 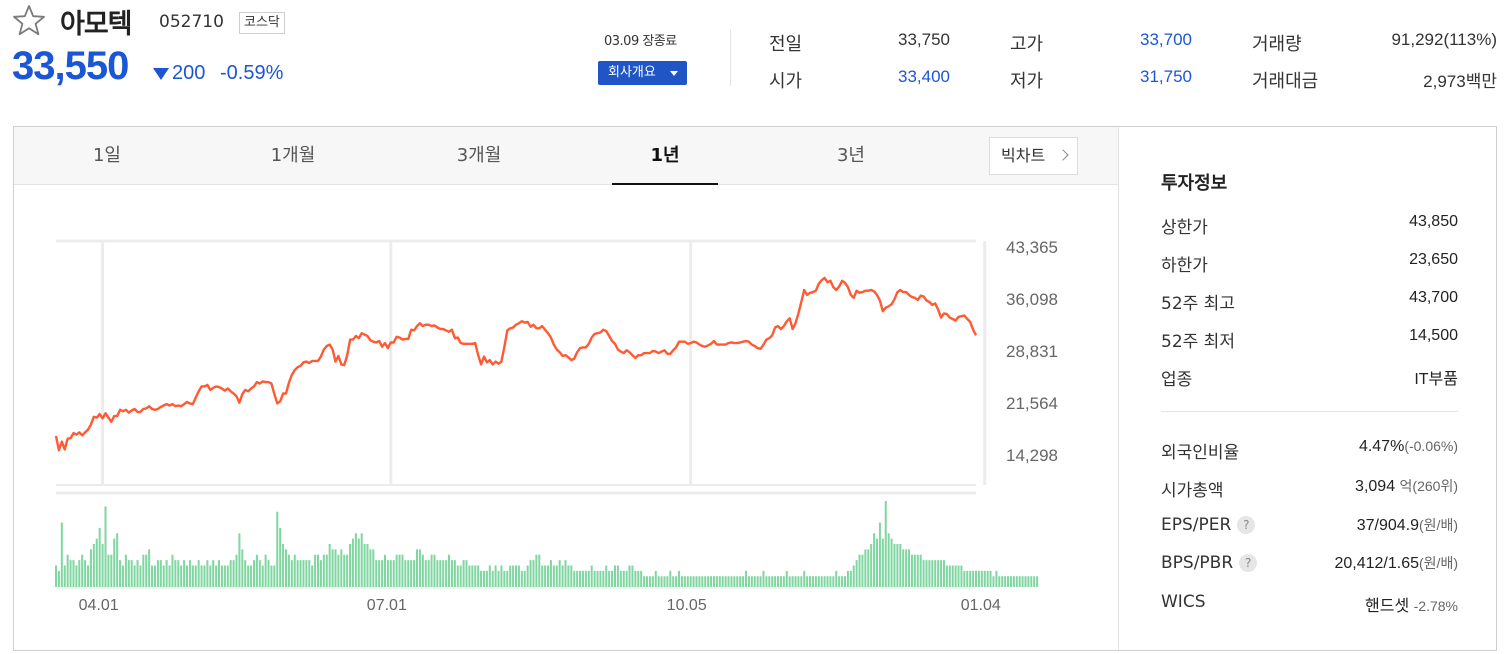 I want to click on info-row-52w-low: 52주 최저 14,500, so click(x=1309, y=340).